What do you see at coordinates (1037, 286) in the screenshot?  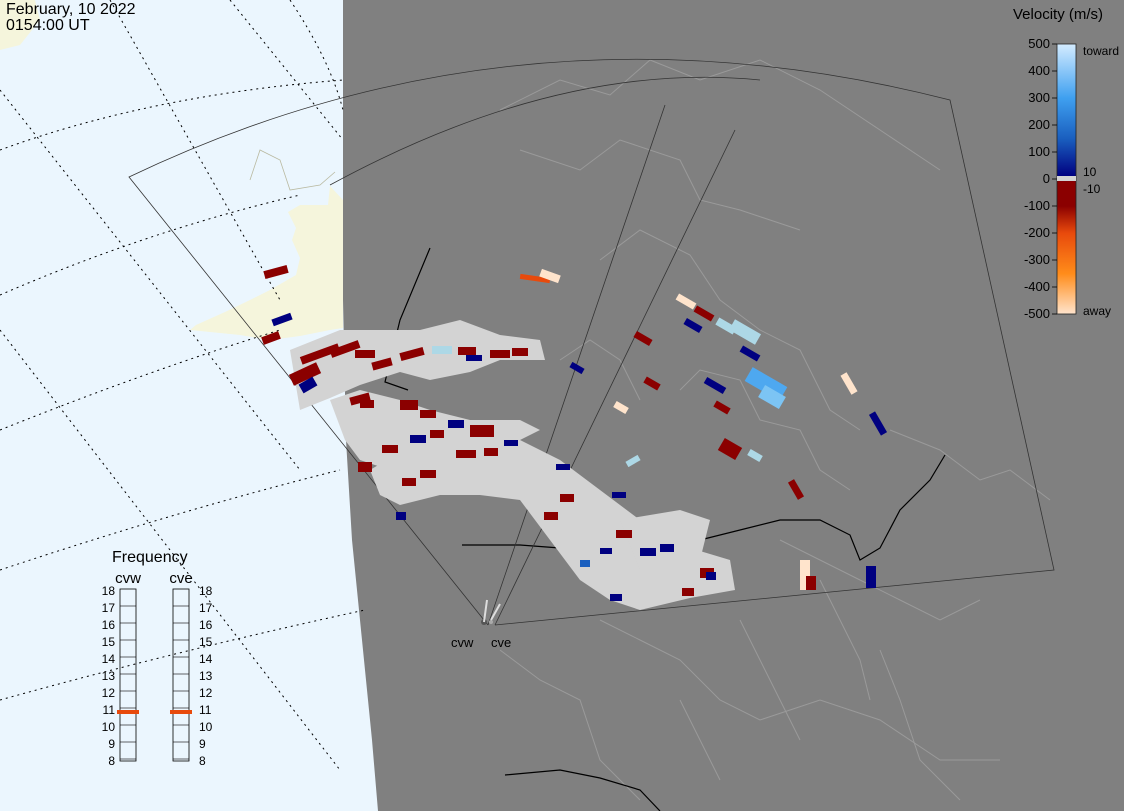 I see `velocity-tick-label: -400` at bounding box center [1037, 286].